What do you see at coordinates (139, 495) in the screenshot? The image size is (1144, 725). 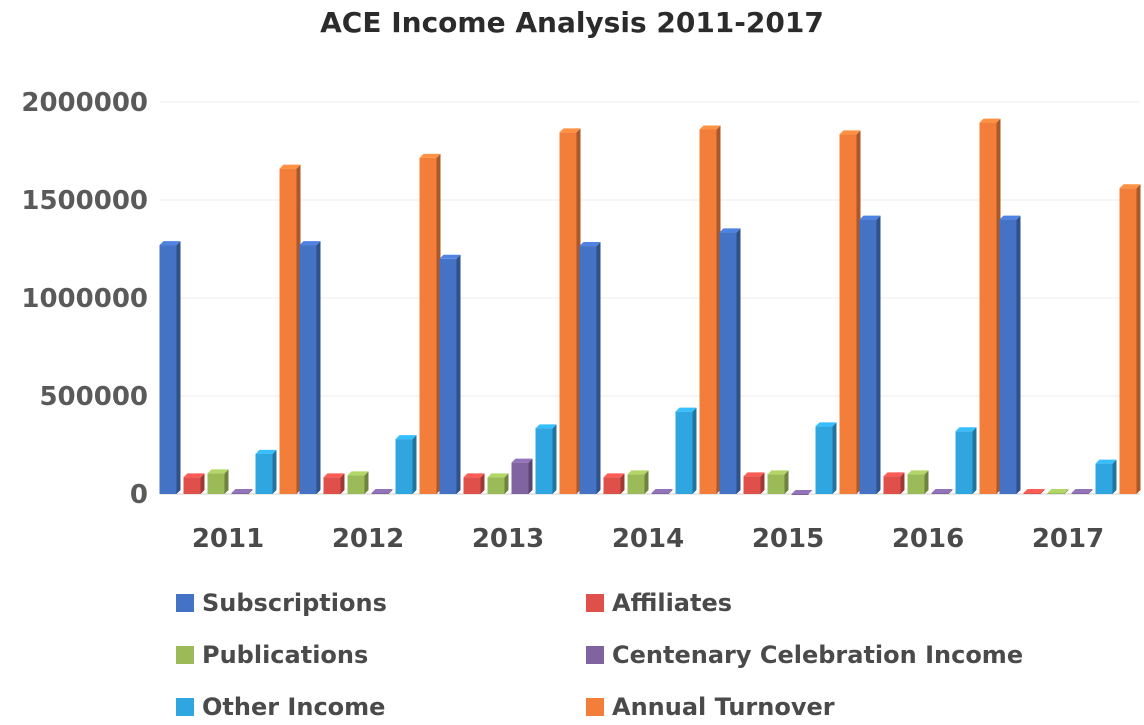 I see `y-tick-label: 0` at bounding box center [139, 495].